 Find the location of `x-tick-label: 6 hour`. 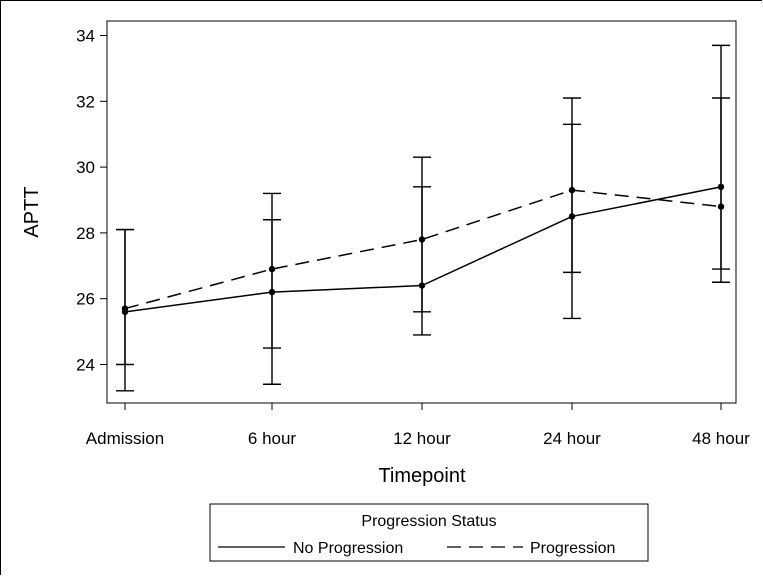

x-tick-label: 6 hour is located at coordinates (272, 438).